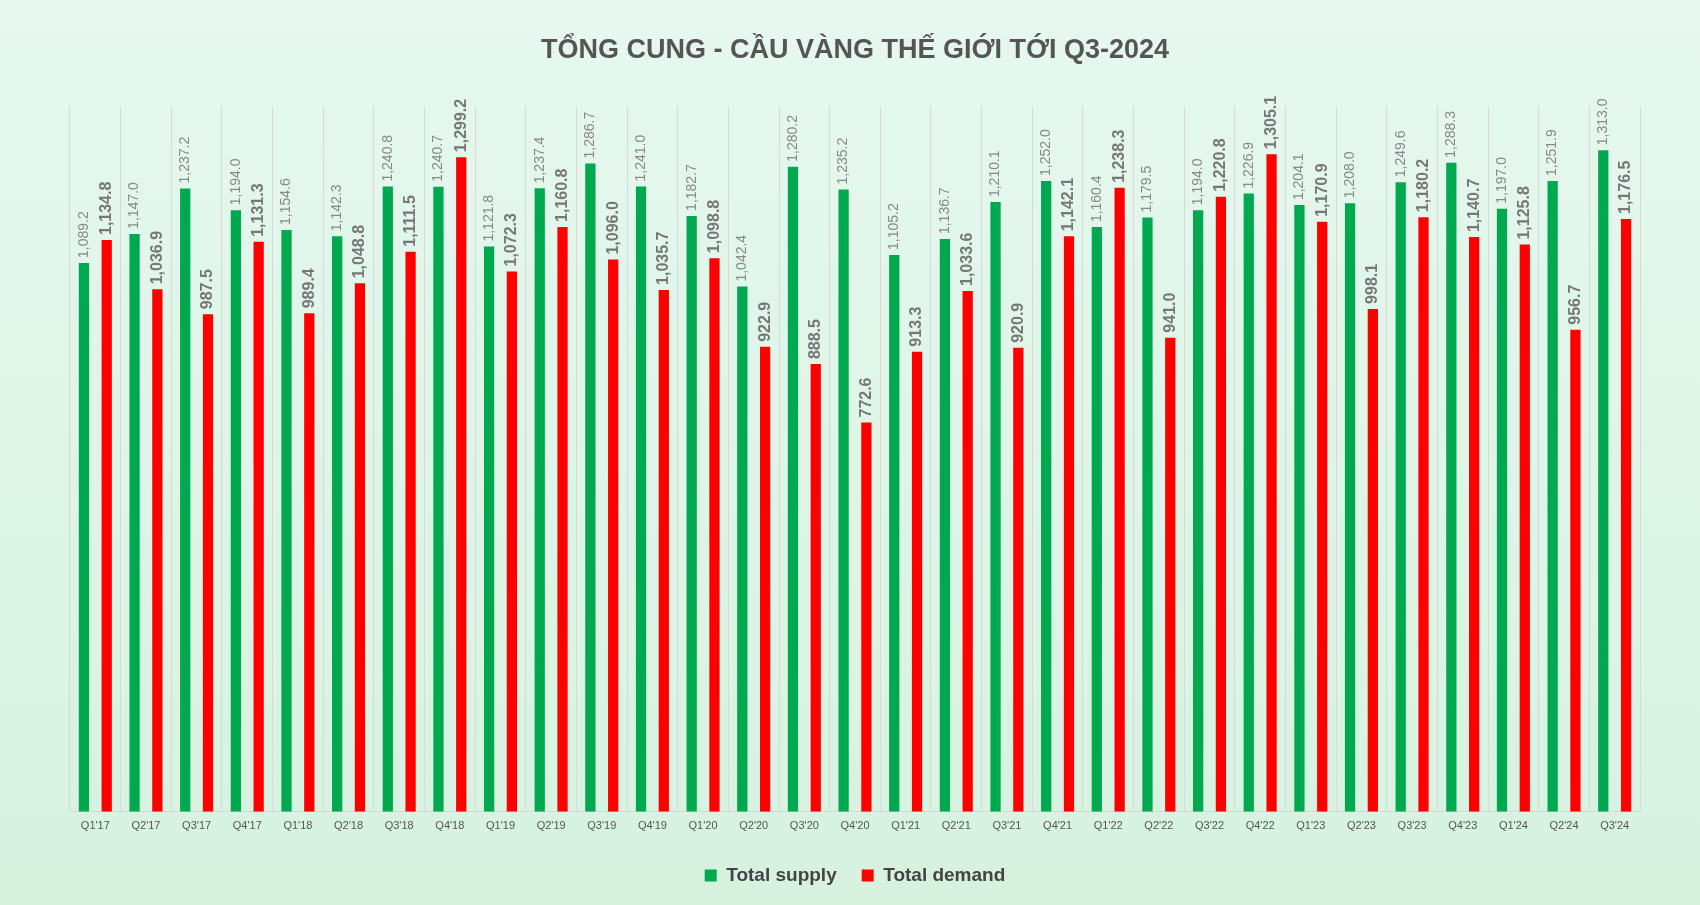 Image resolution: width=1700 pixels, height=905 pixels. I want to click on data-label: 1,286.7, so click(589, 135).